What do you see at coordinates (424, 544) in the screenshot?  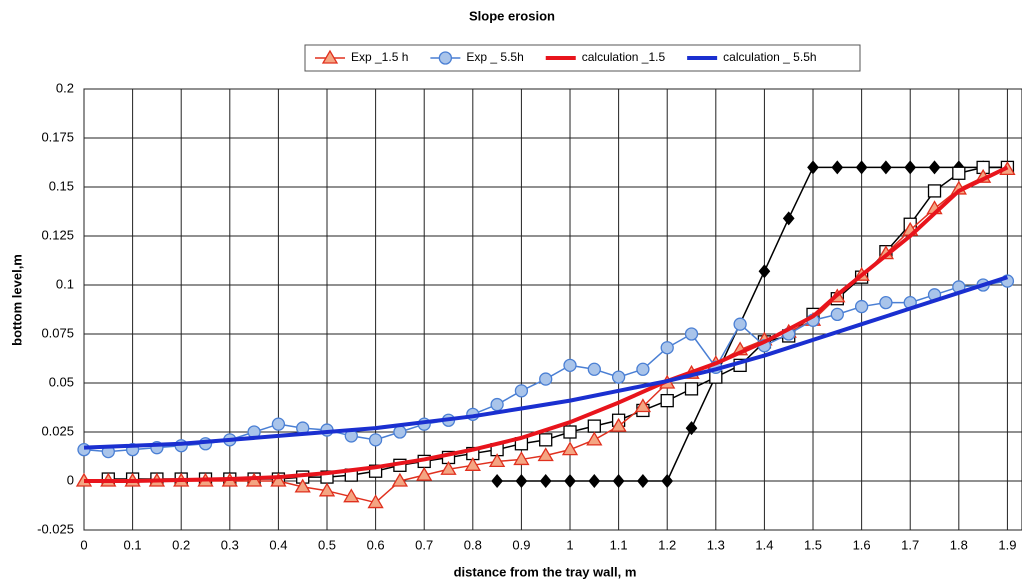 I see `x-tick-label: 0.7` at bounding box center [424, 544].